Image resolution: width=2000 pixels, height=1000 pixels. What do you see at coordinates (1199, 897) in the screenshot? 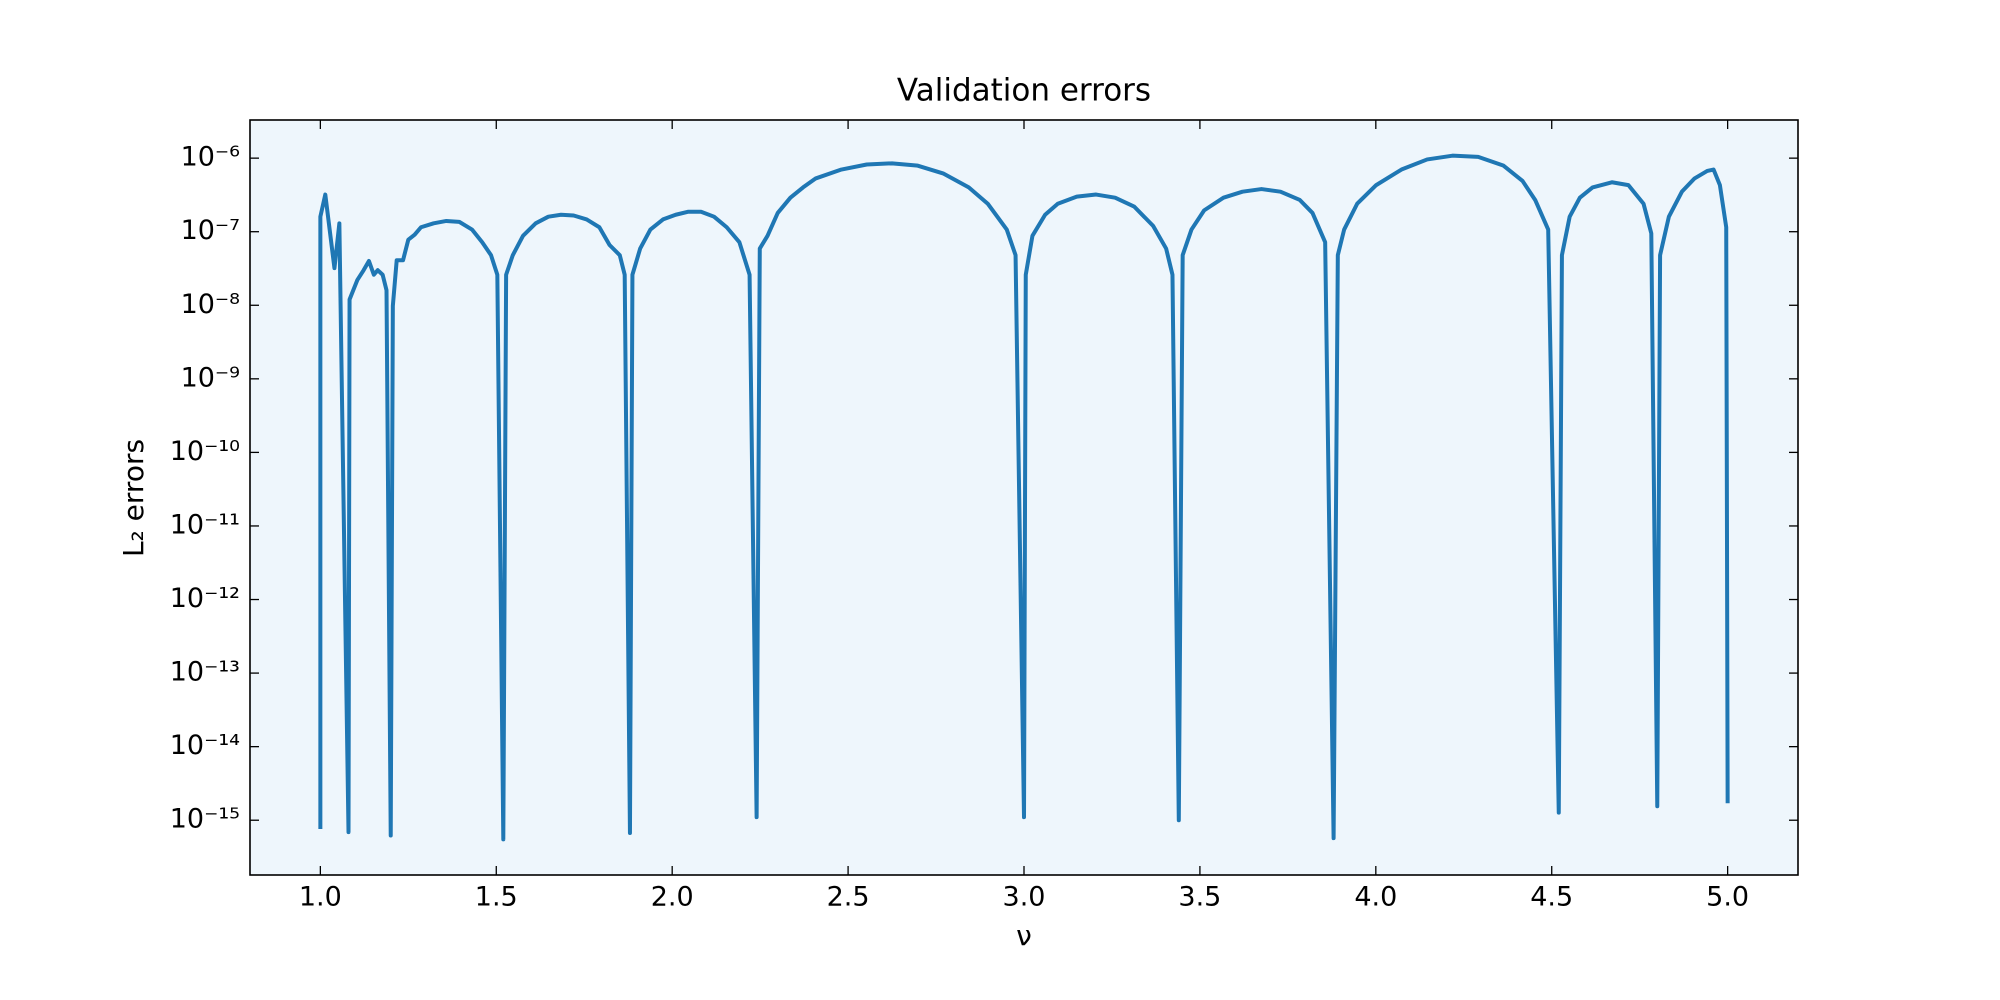
I see `x-tick-label: 3.5` at bounding box center [1199, 897].